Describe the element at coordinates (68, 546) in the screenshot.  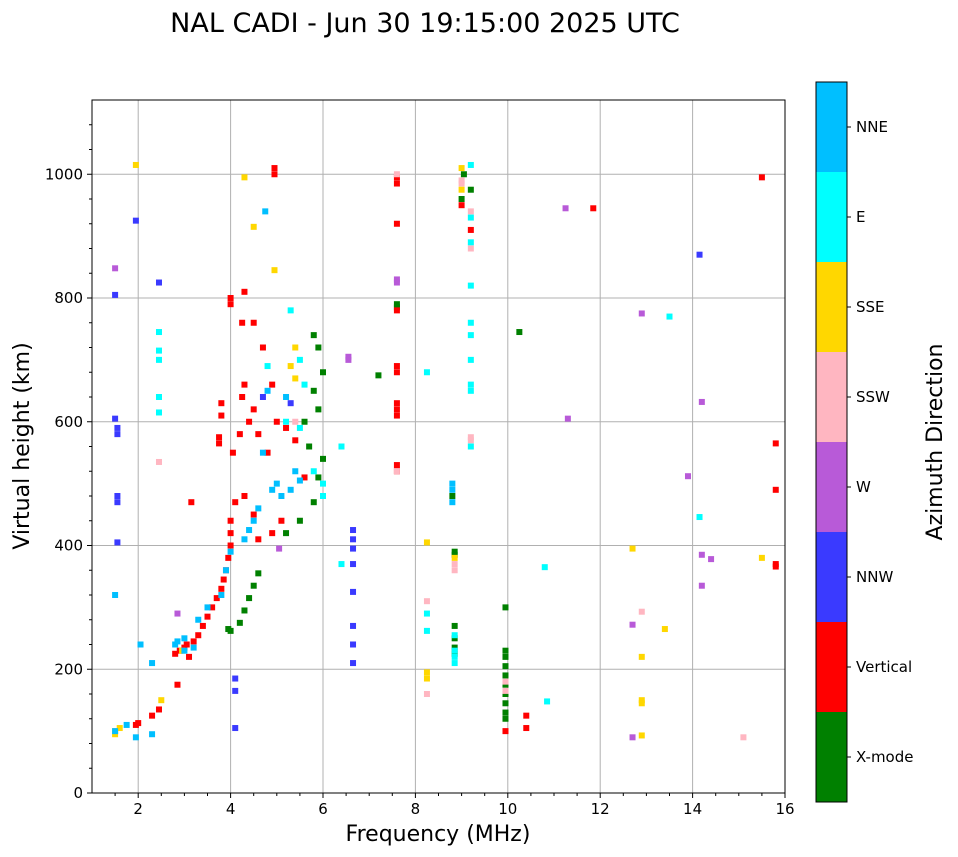
I see `y-tick-label: 400` at that location.